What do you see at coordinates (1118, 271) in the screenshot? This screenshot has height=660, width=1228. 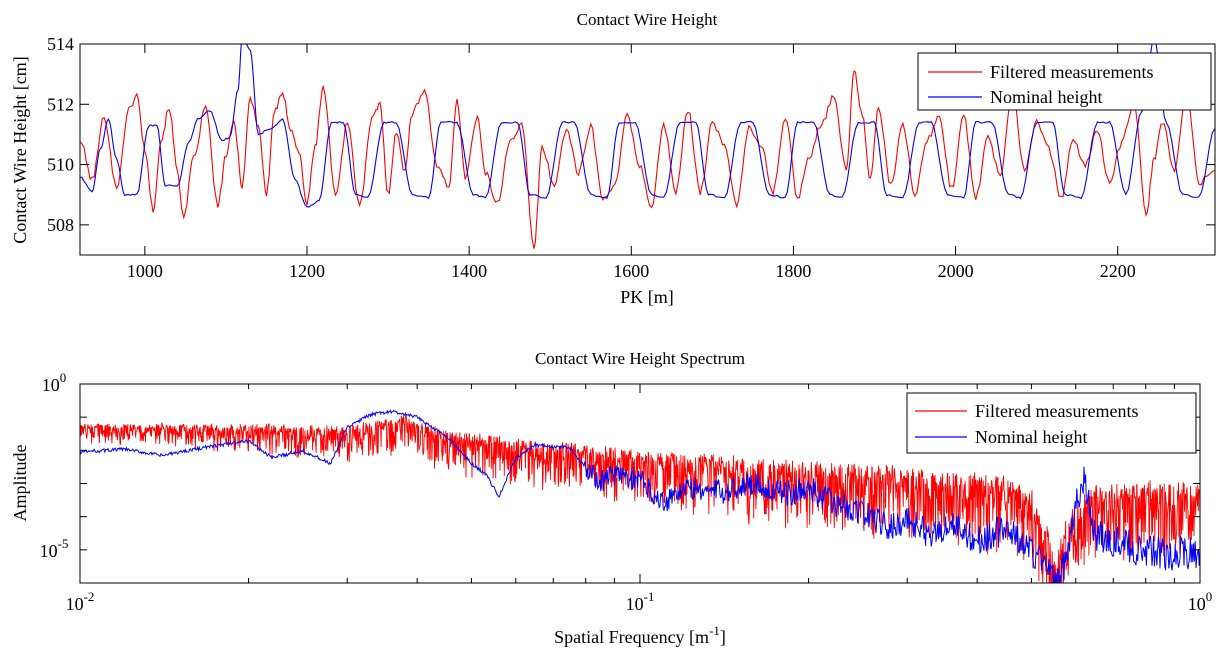 I see `chart1-xtick-label: 2200` at bounding box center [1118, 271].